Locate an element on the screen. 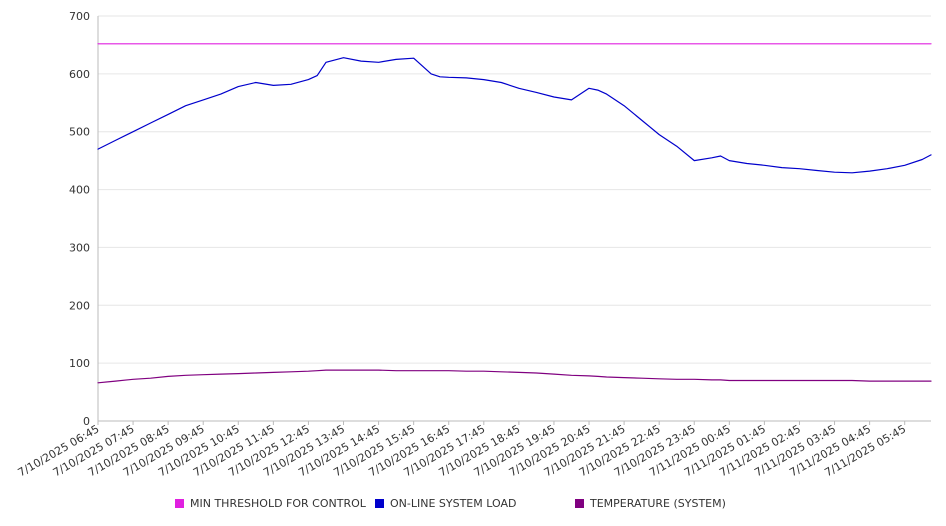 Image resolution: width=946 pixels, height=526 pixels. y-tick-label-0: 0 is located at coordinates (86, 421).